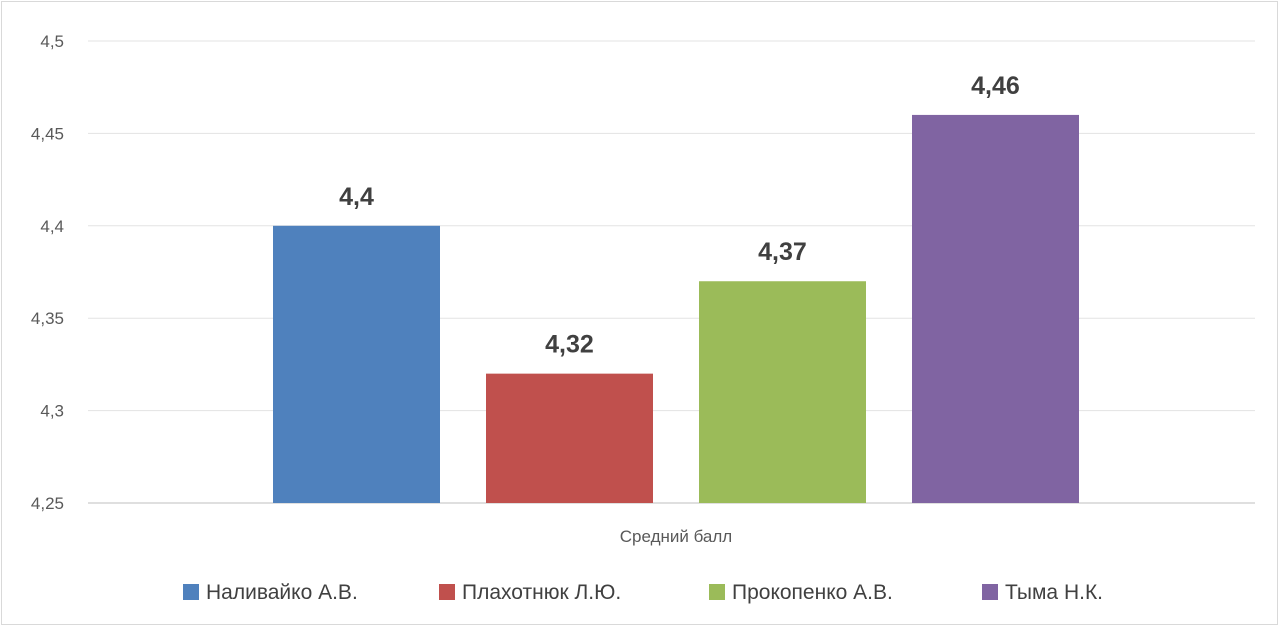  What do you see at coordinates (47, 503) in the screenshot?
I see `y-tick-label: 4,25` at bounding box center [47, 503].